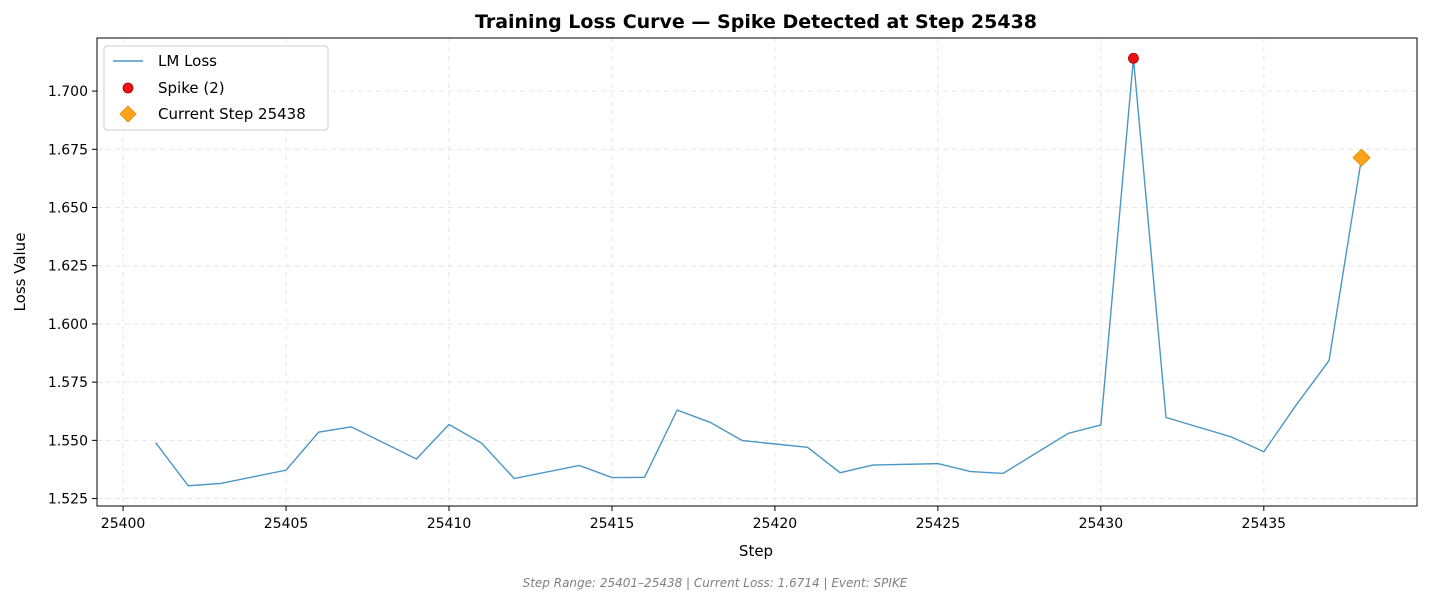 The width and height of the screenshot is (1429, 602). I want to click on x-tick-label: 25405, so click(286, 524).